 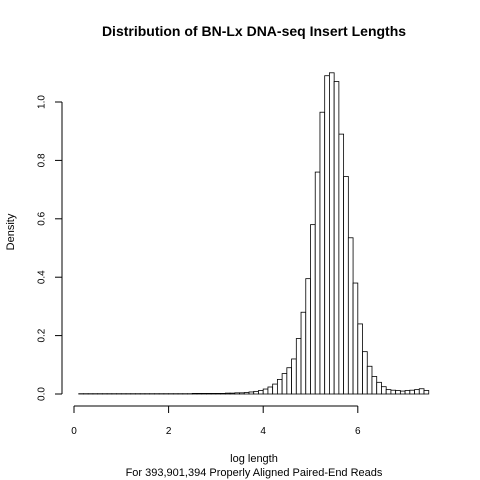 I want to click on x-tick-label: 4, so click(x=263, y=431).